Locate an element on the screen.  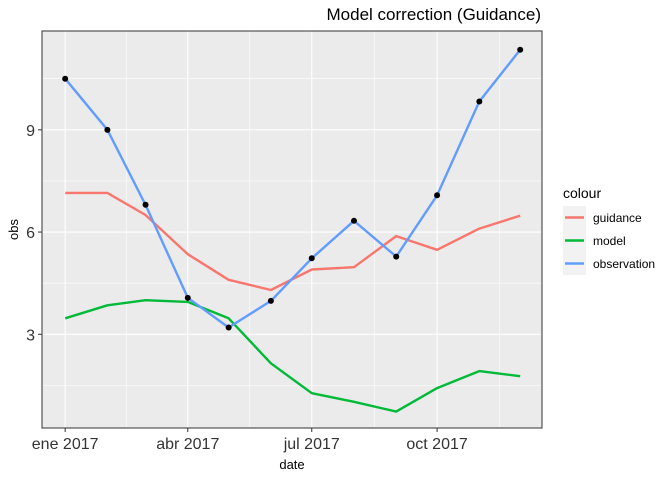
legend-label-guidance: guidance is located at coordinates (617, 218).